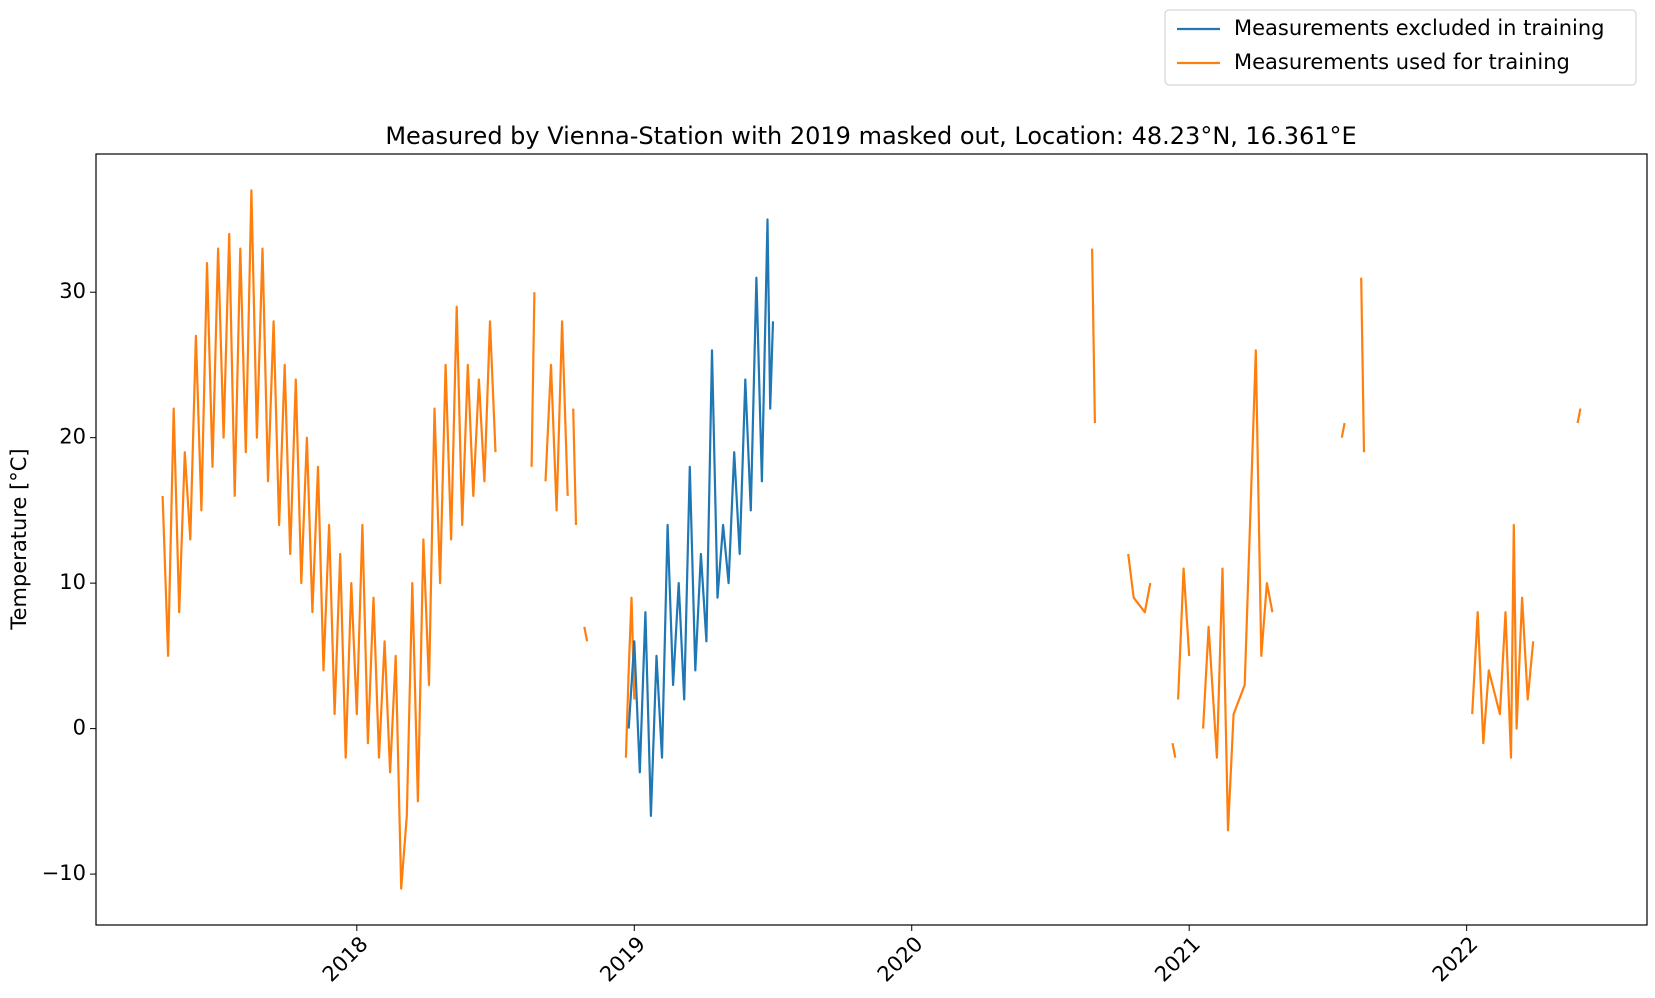  Describe the element at coordinates (19, 539) in the screenshot. I see `y-axis-label: Temperature [°C]` at that location.